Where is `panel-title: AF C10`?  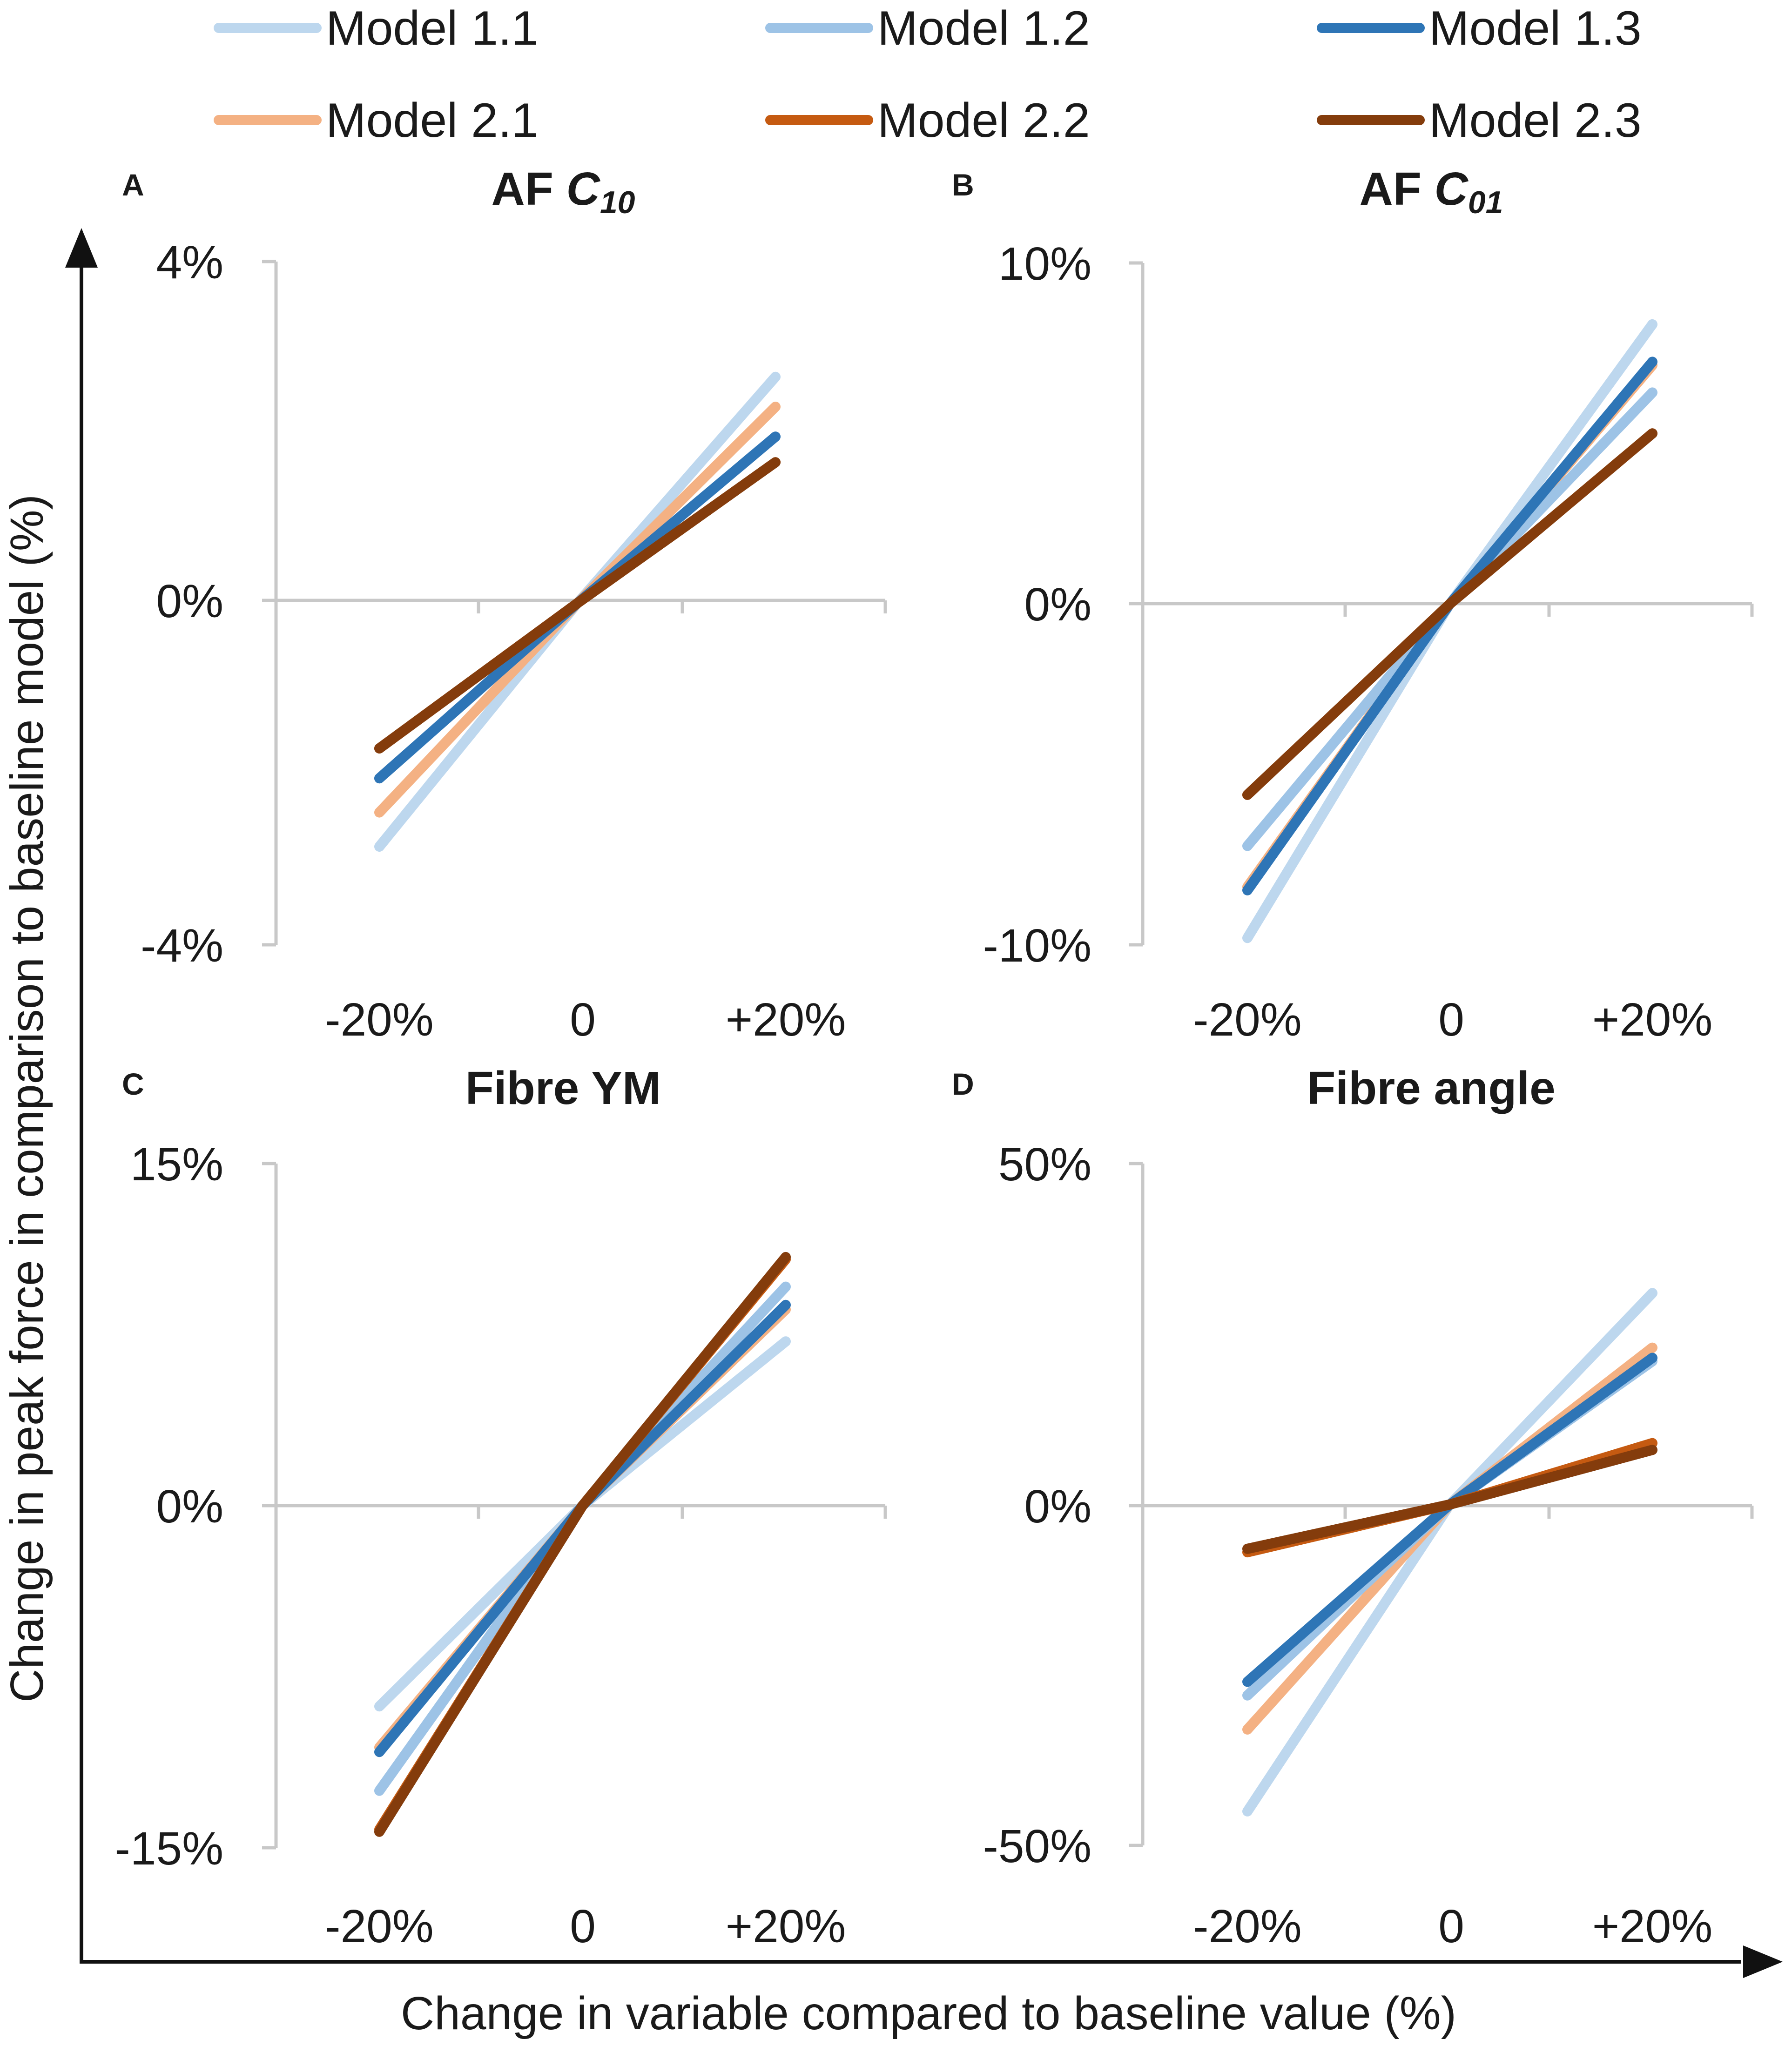 panel-title: AF C10 is located at coordinates (563, 191).